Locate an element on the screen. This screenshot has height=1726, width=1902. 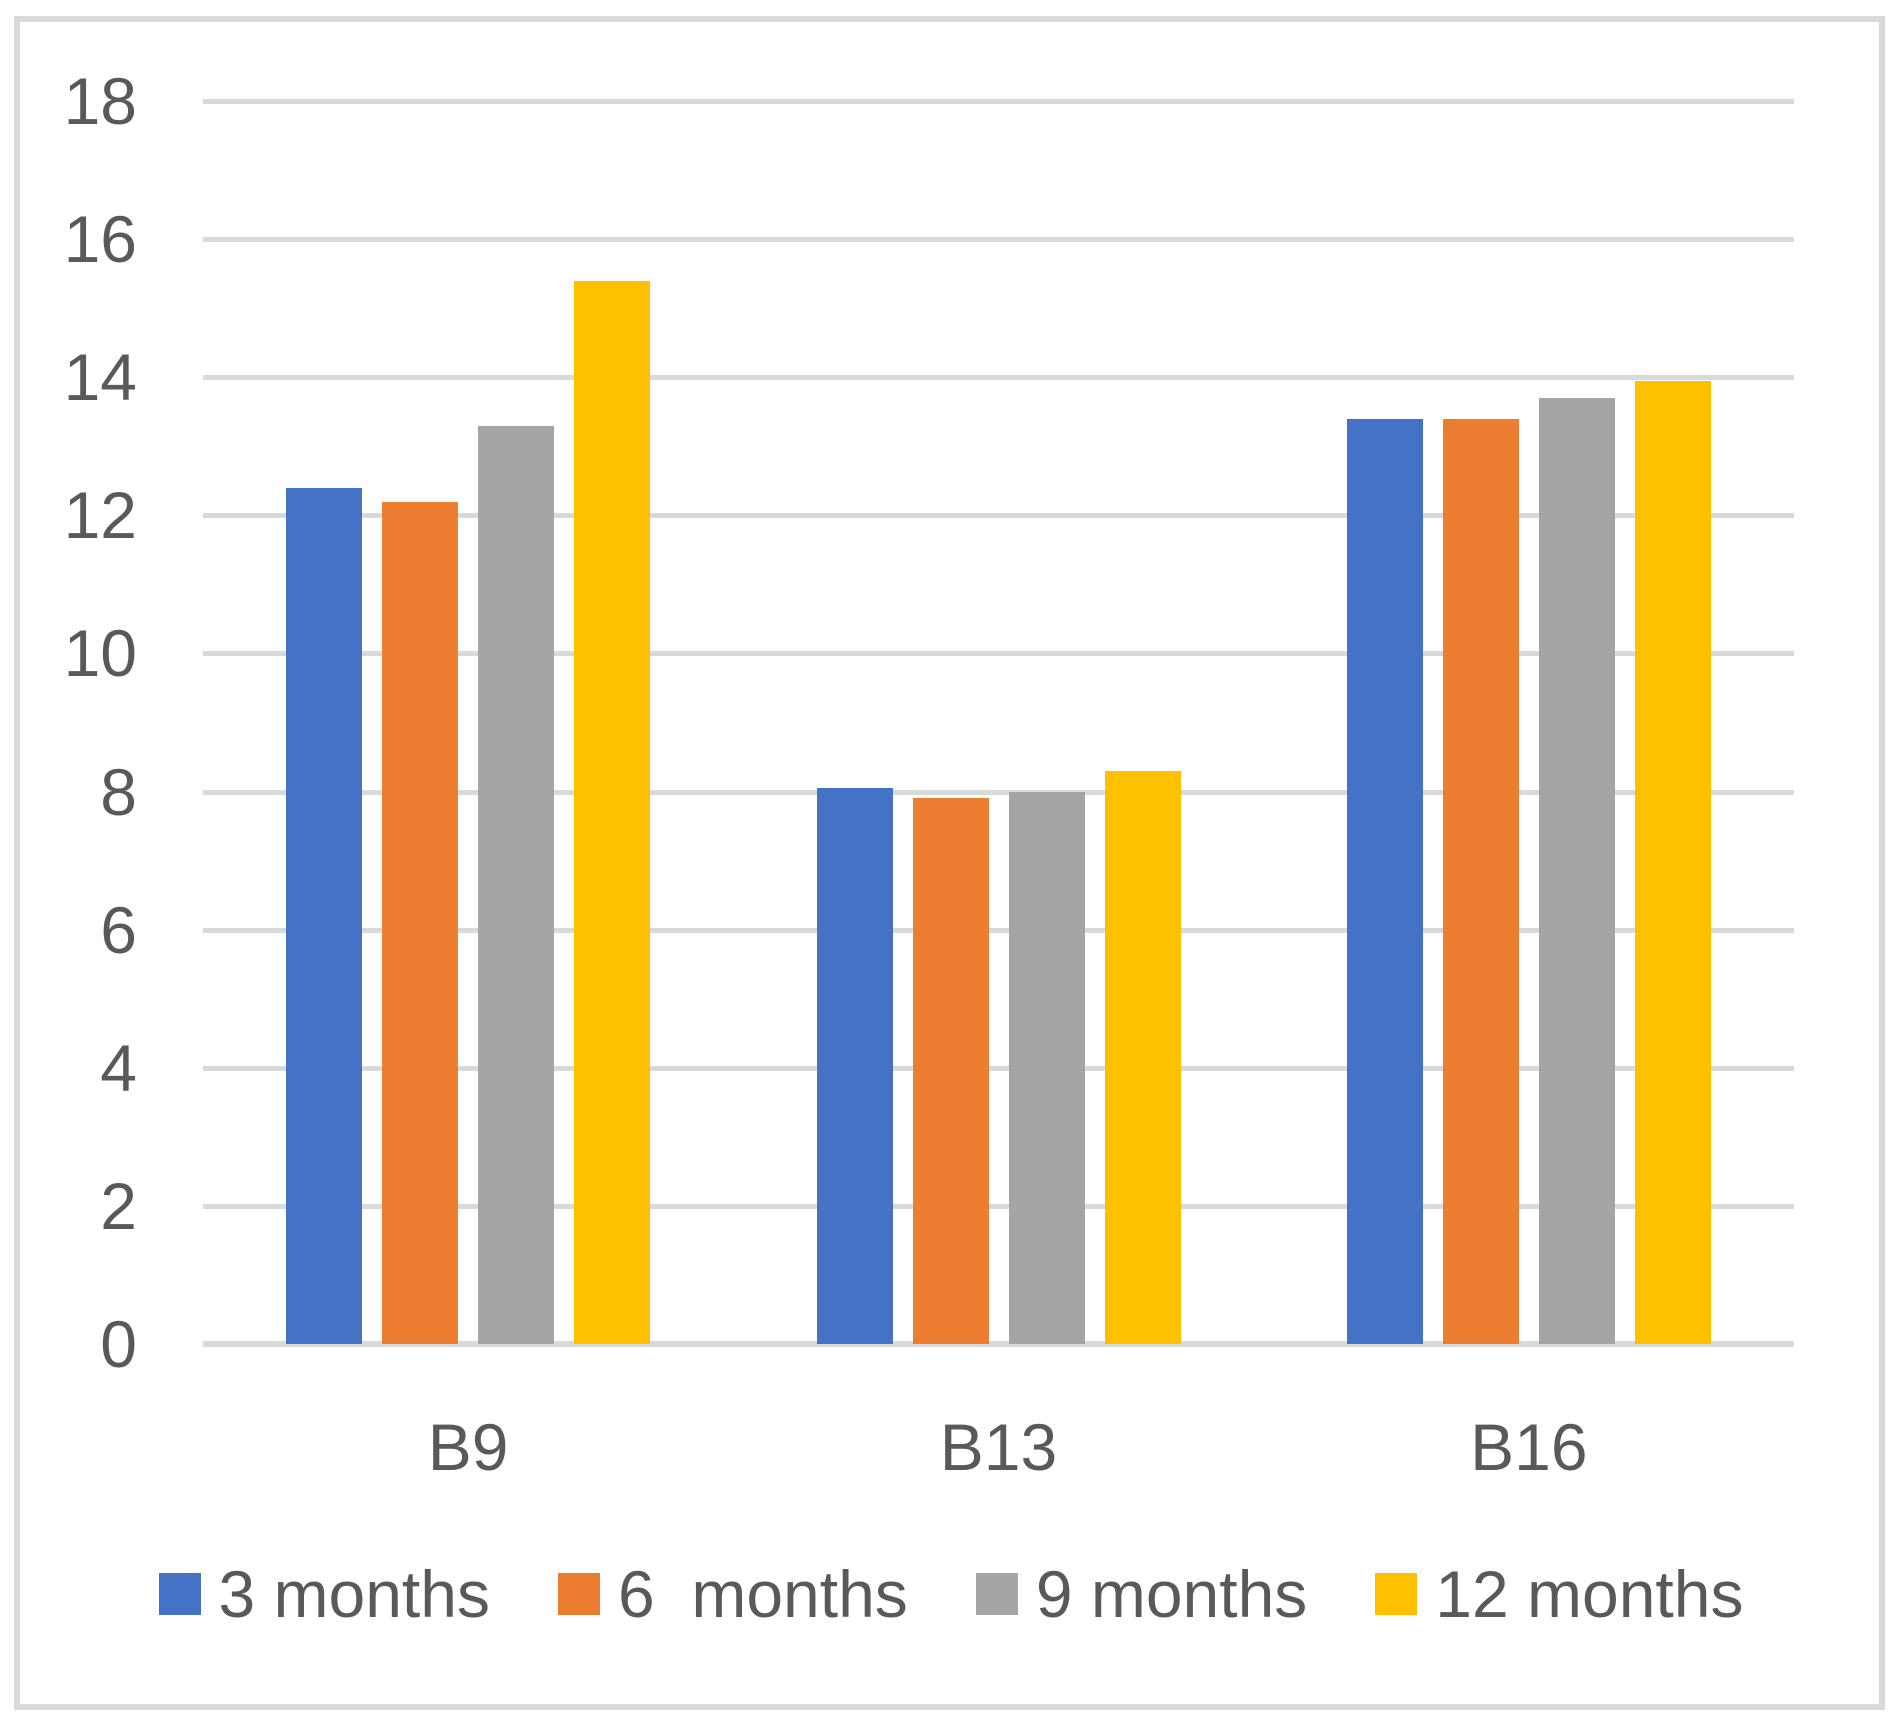
legend-item-3-months: 3 months is located at coordinates (324, 1594).